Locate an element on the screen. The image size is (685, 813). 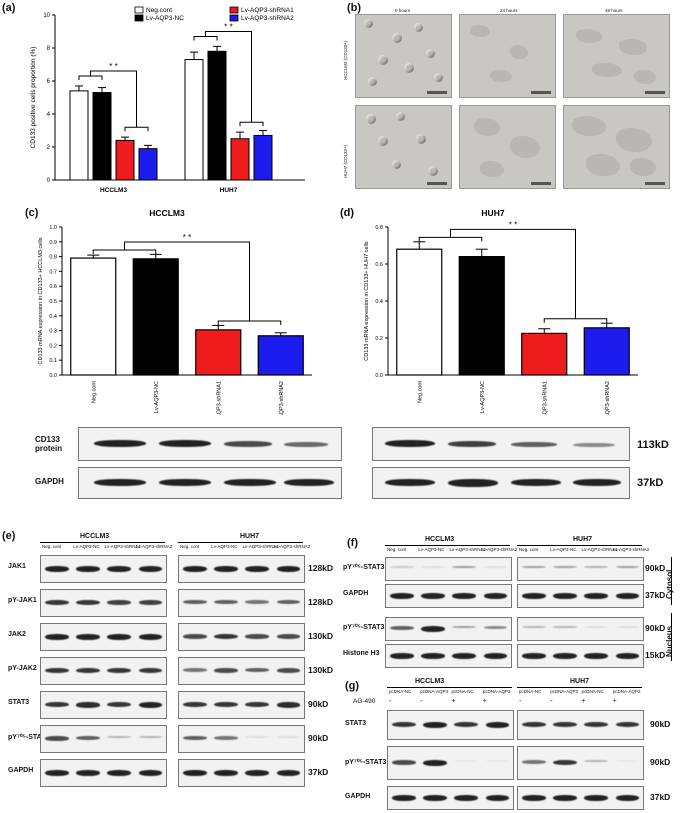
lane-label: Lv-AQP3-shRNA1 is located at coordinates (600, 549).